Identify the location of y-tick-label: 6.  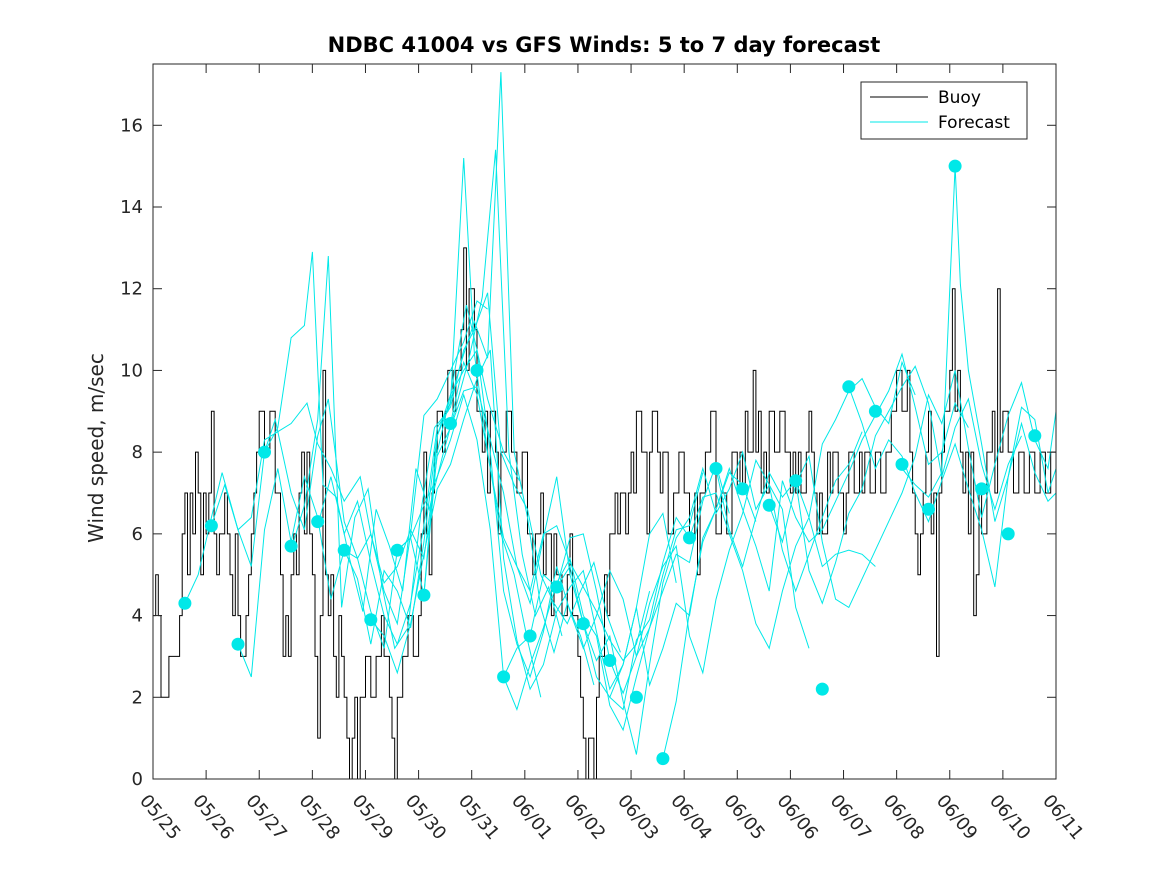
(137, 534).